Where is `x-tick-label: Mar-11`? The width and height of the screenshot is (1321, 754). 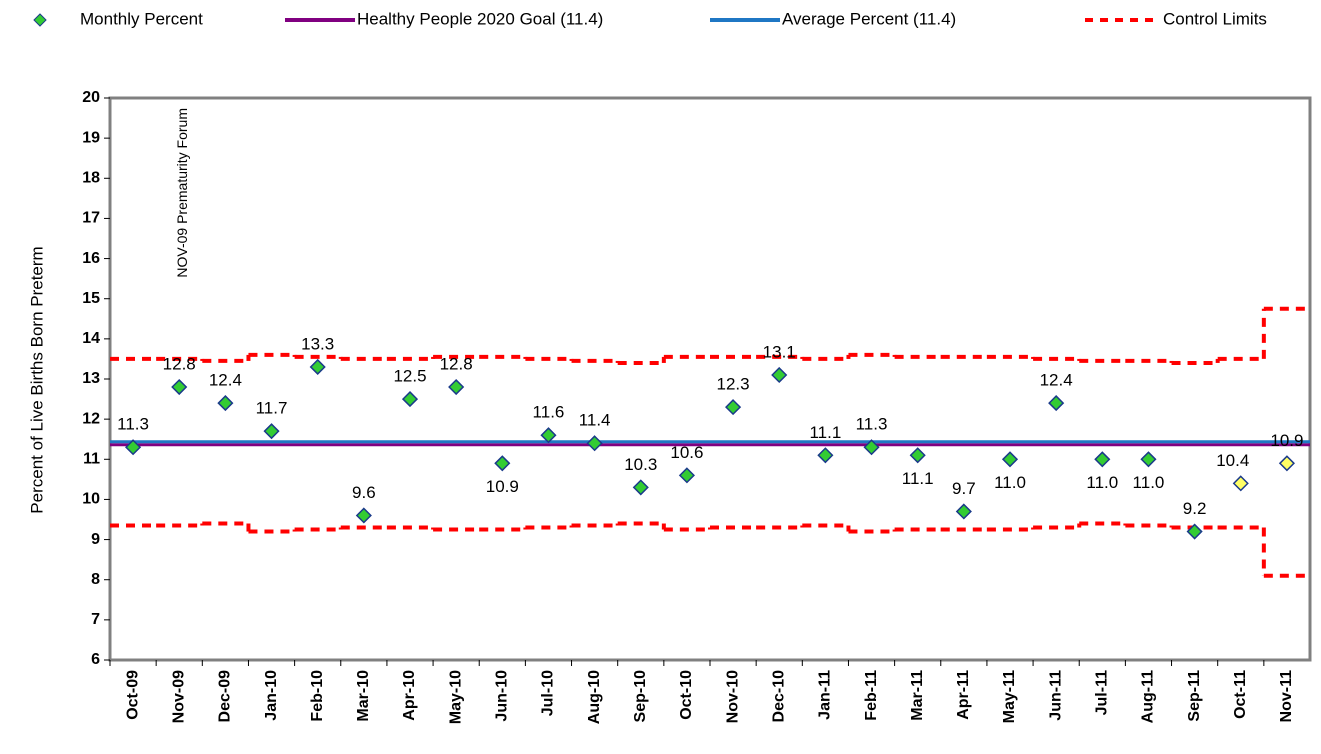
x-tick-label: Mar-11 is located at coordinates (917, 695).